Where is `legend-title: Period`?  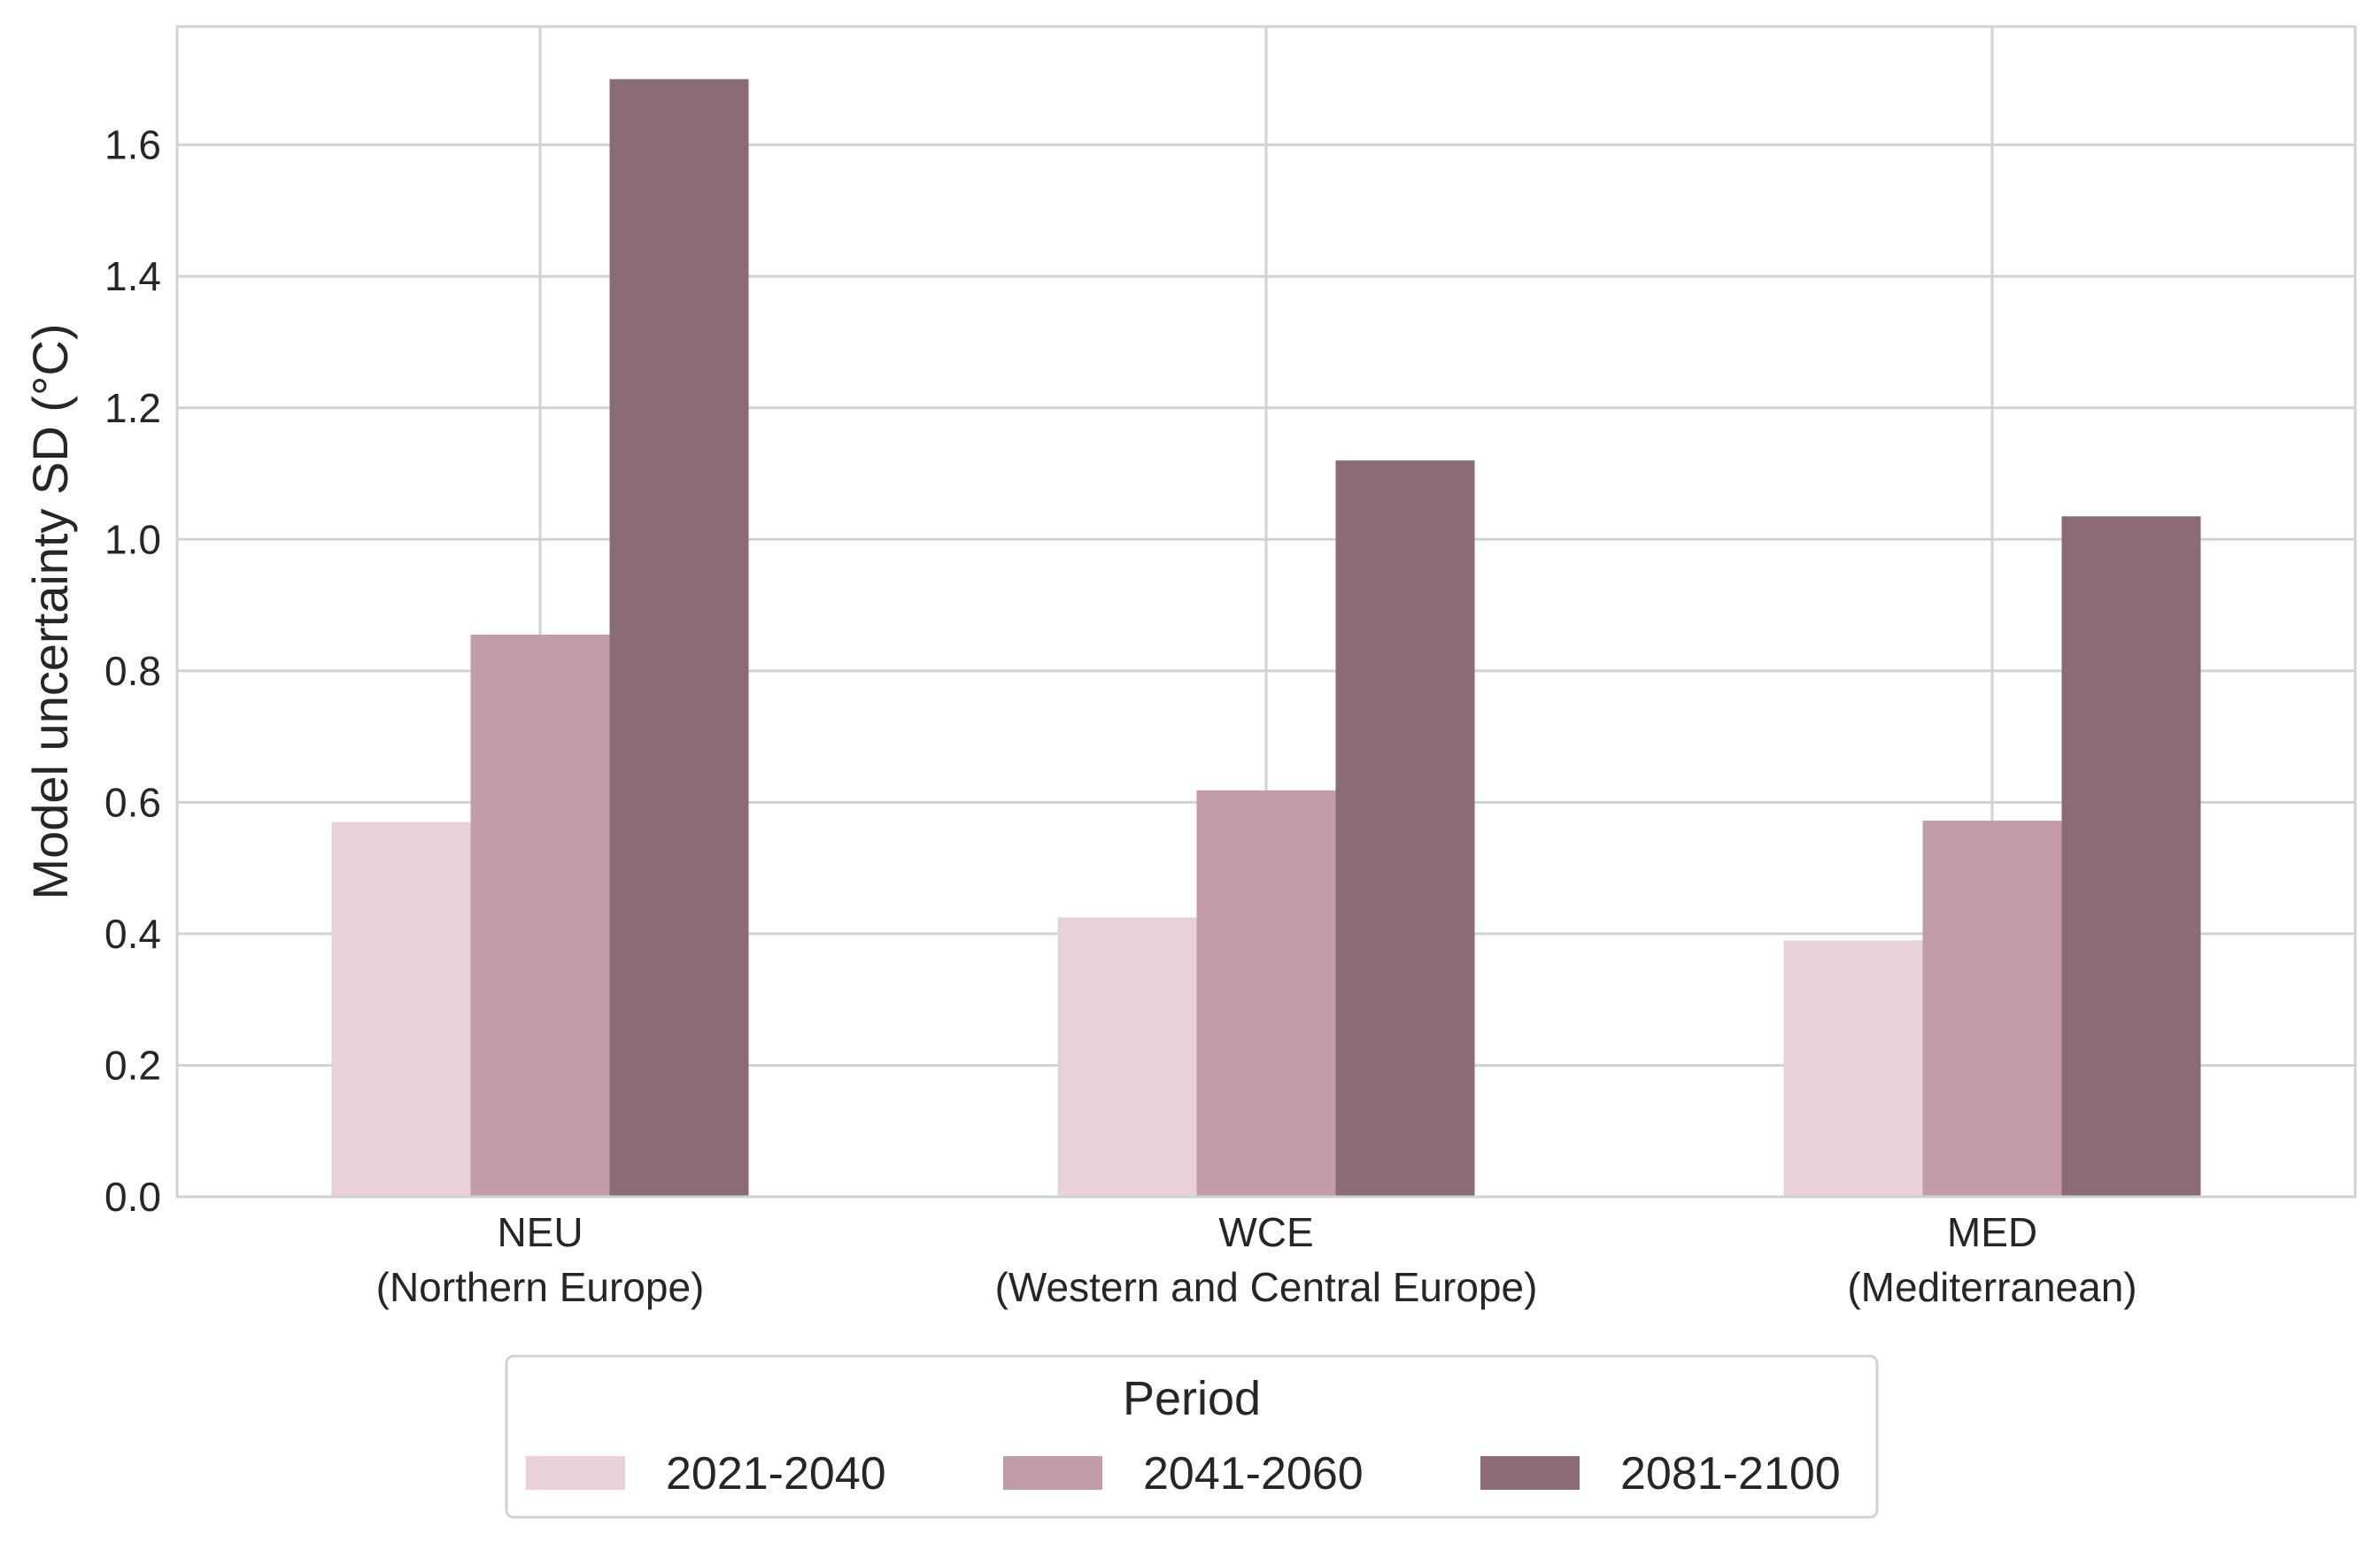
legend-title: Period is located at coordinates (1192, 1398).